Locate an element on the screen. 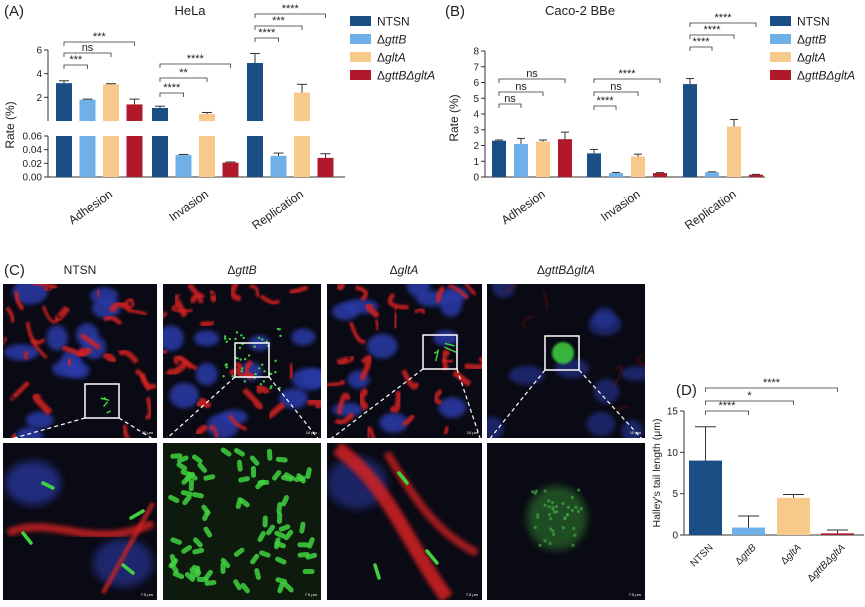 The height and width of the screenshot is (607, 865). column-header: ΔgttBΔgltA is located at coordinates (566, 270).